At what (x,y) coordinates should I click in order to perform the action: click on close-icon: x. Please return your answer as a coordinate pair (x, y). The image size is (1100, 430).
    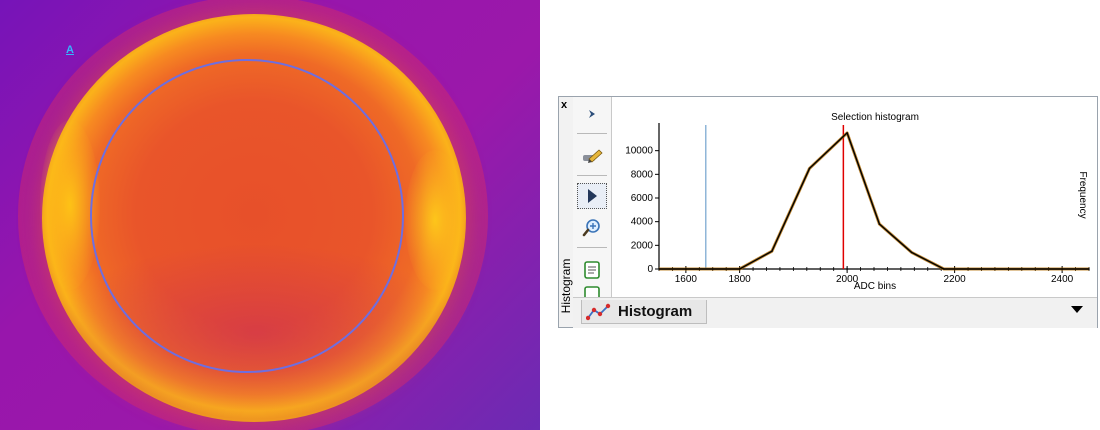
    Looking at the image, I should click on (564, 105).